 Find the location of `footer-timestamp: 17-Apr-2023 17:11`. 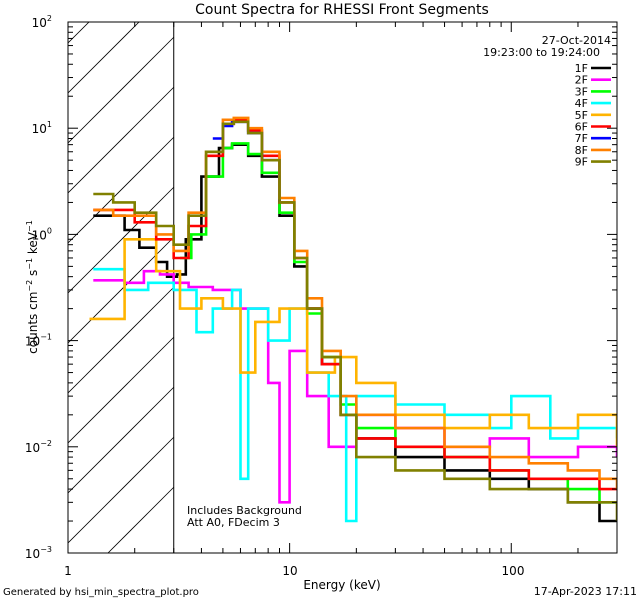

footer-timestamp: 17-Apr-2023 17:11 is located at coordinates (585, 591).